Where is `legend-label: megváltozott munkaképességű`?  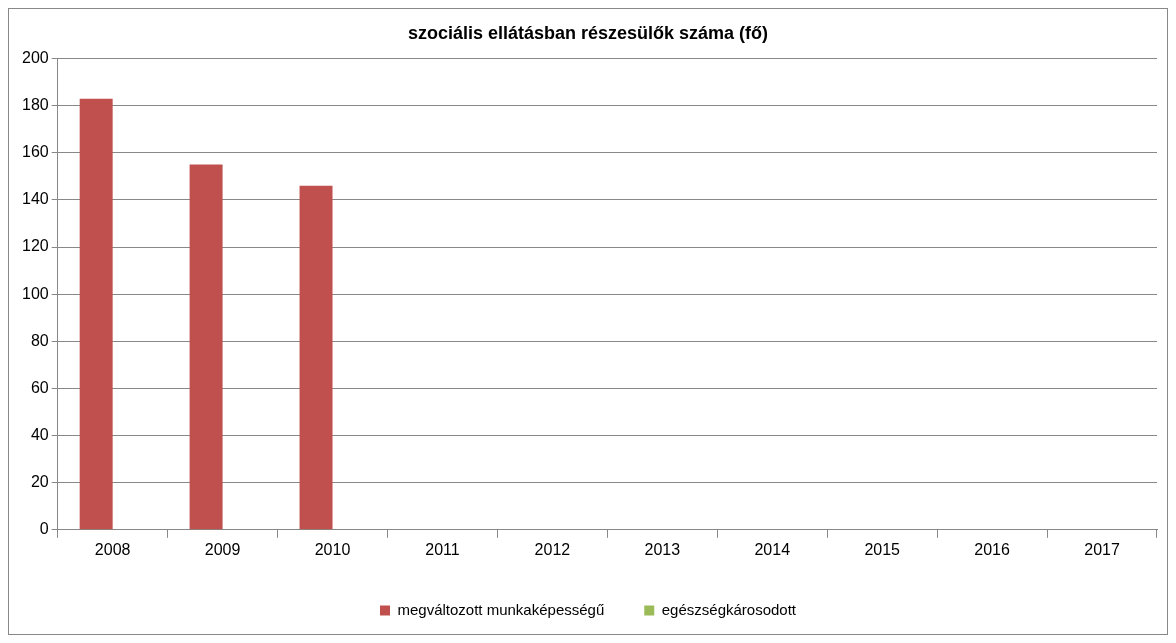 legend-label: megváltozott munkaképességű is located at coordinates (501, 609).